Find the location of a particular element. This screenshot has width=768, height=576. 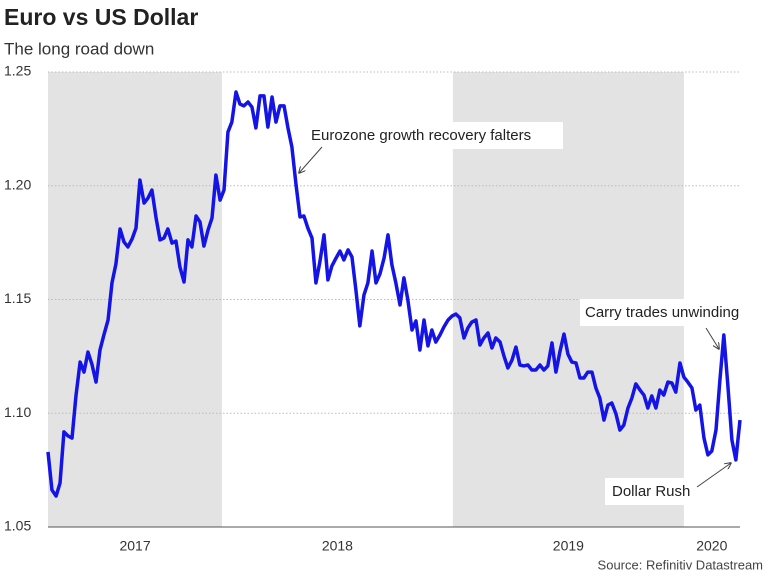

chart-title: Euro vs US Dollar is located at coordinates (101, 17).